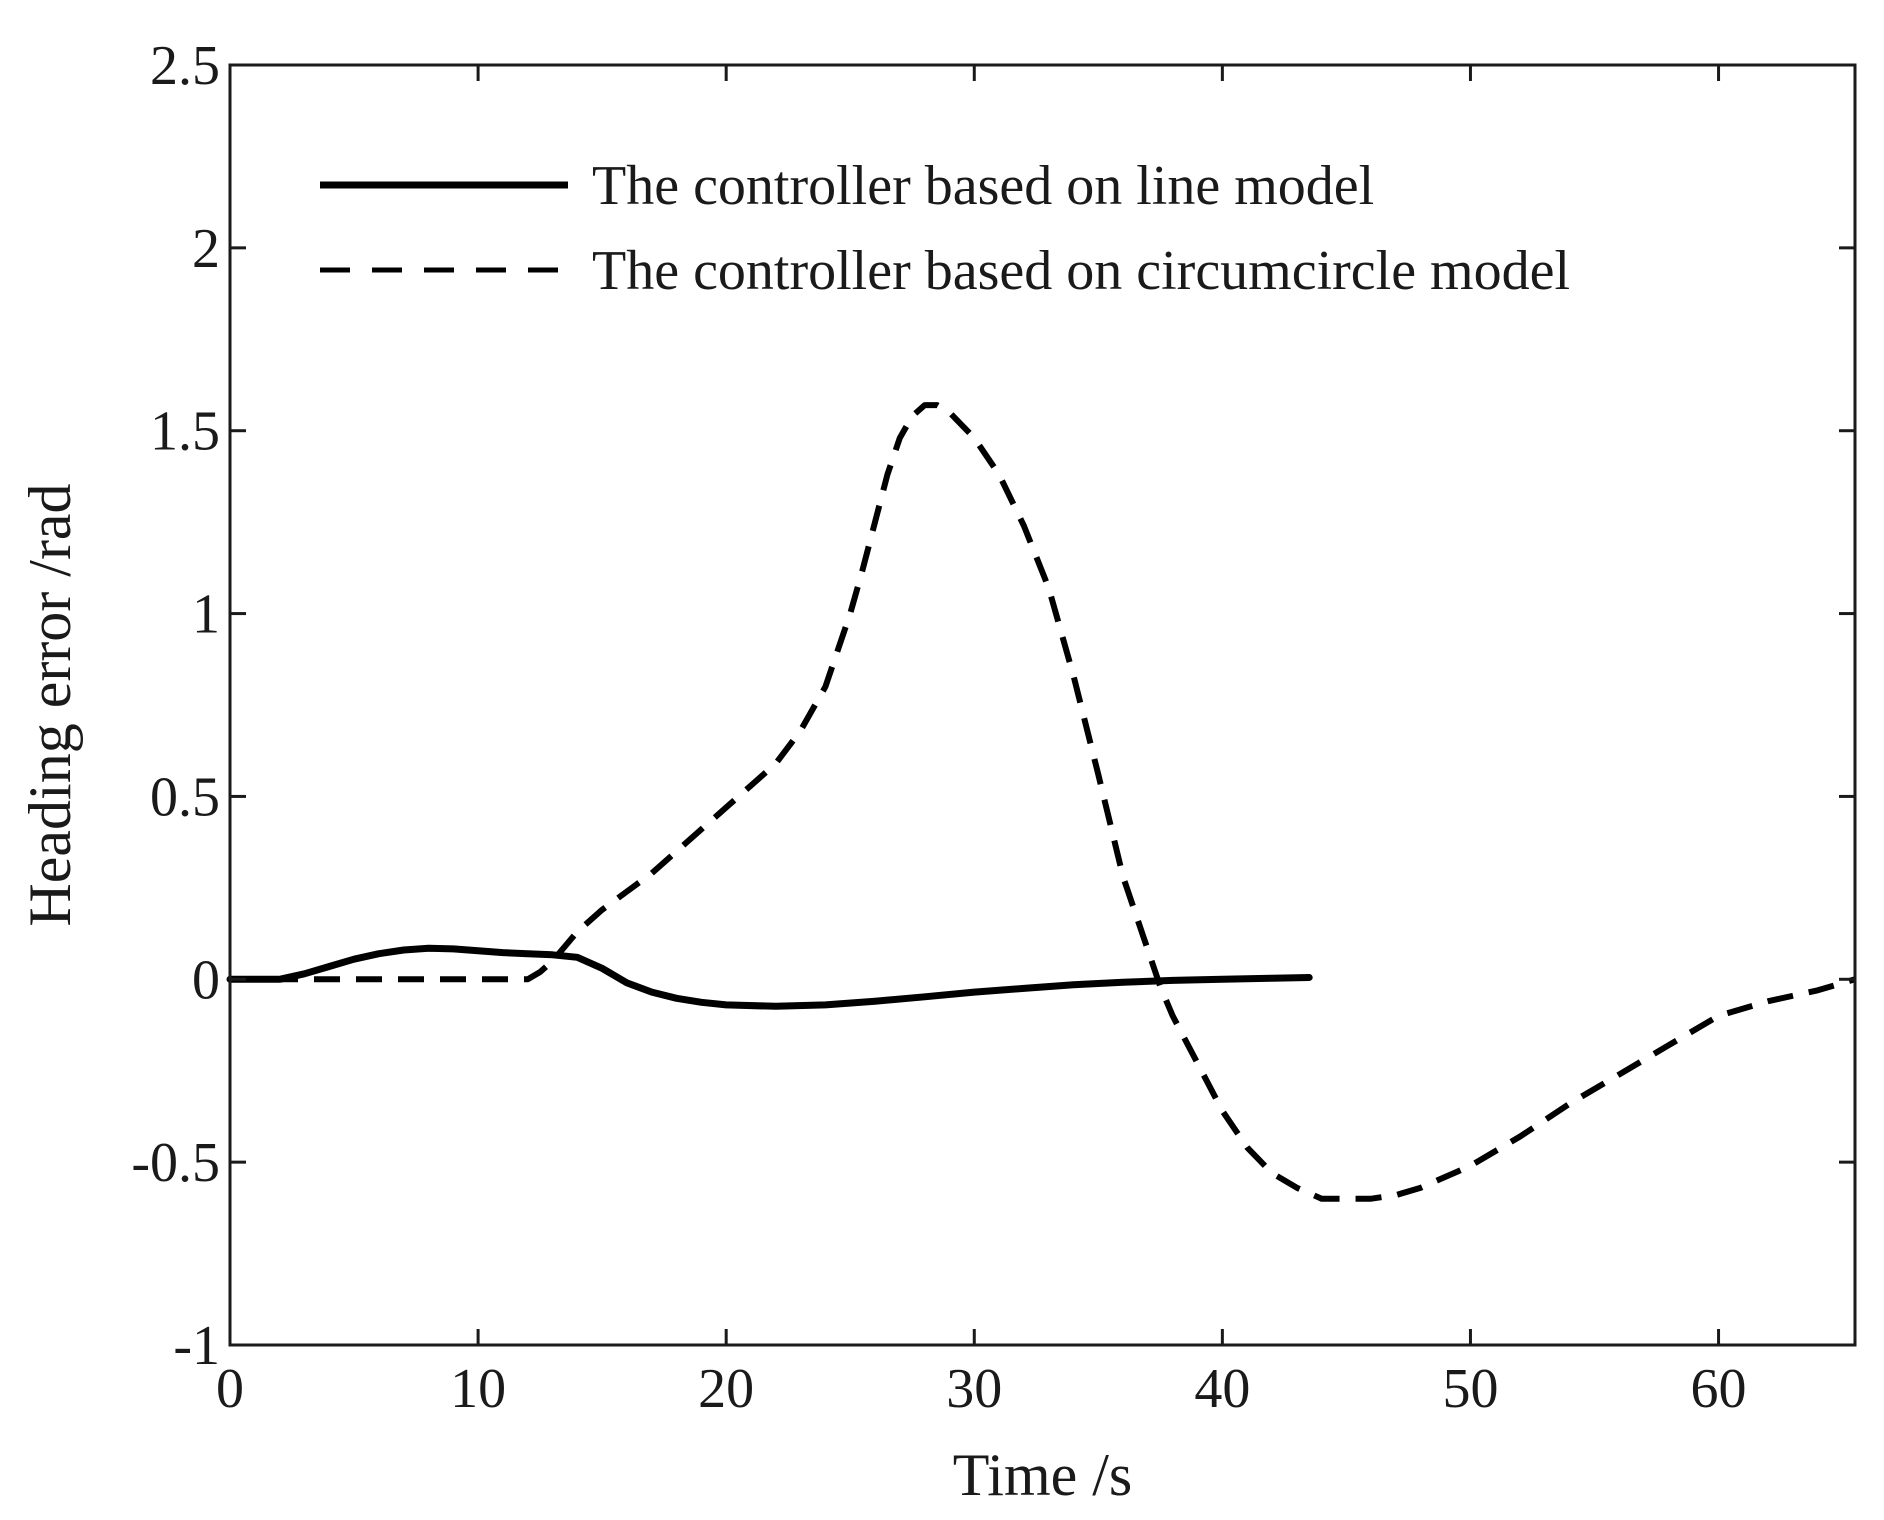  I want to click on y-tick-label: 2.5, so click(185, 66).